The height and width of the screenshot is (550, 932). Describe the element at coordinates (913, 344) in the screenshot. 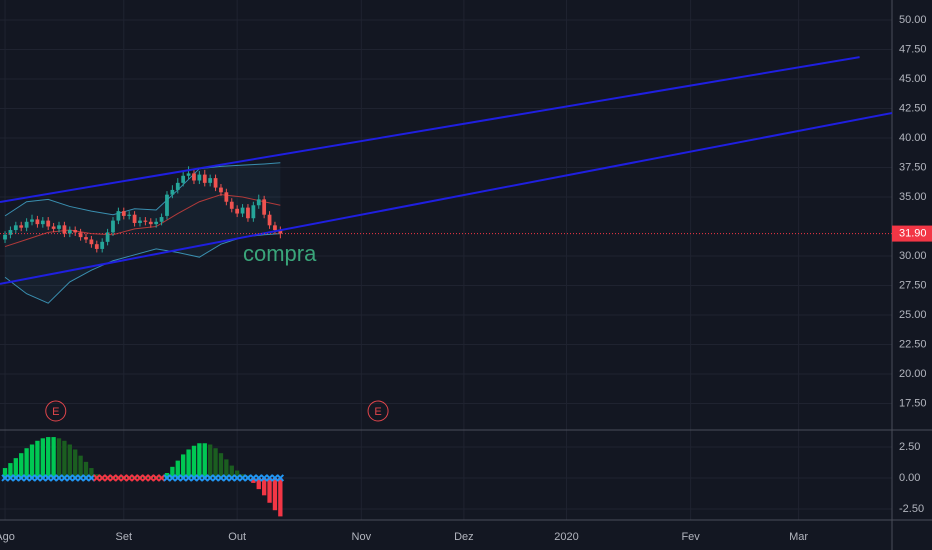

I see `y-tick-label: 22.50` at that location.